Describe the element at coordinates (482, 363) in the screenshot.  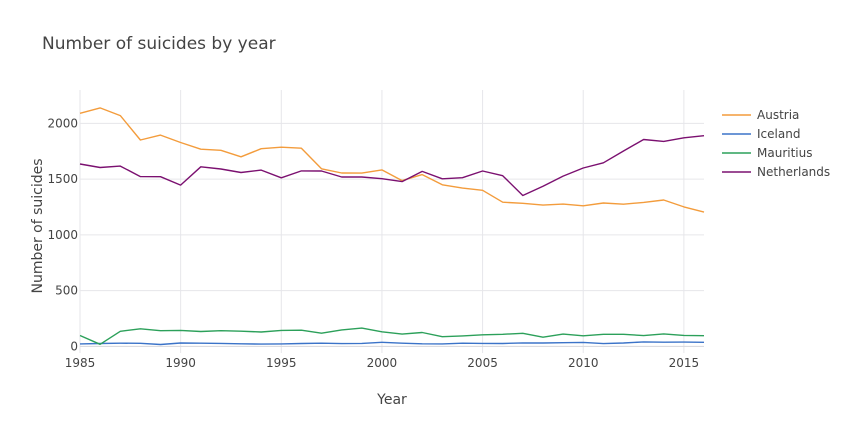
I see `x-tick-label: 2005` at that location.